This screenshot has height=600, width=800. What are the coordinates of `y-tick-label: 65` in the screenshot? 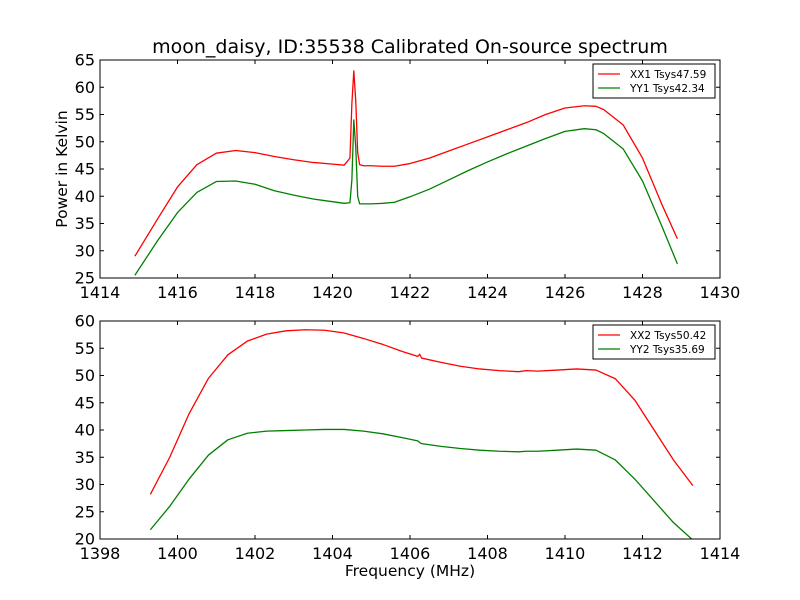 It's located at (85, 60).